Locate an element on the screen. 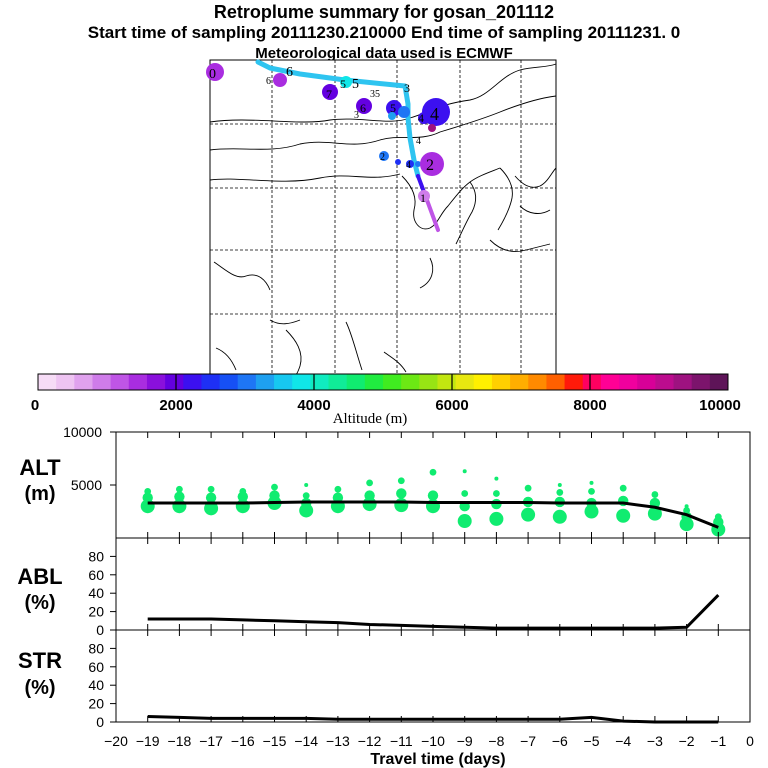 Image resolution: width=768 pixels, height=768 pixels. xtick-label: −20 is located at coordinates (116, 741).